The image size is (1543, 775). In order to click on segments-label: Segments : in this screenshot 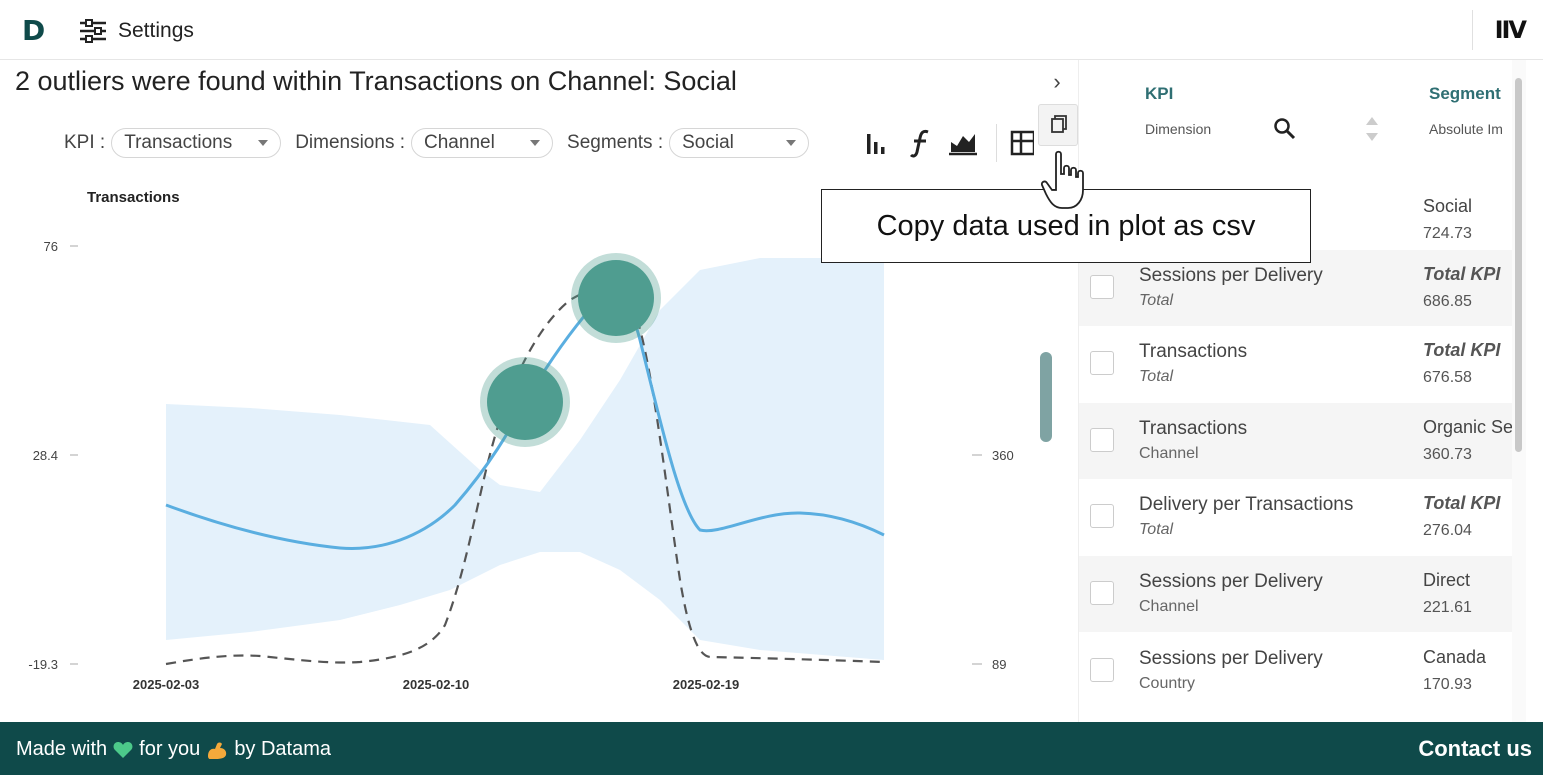, I will do `click(615, 142)`.